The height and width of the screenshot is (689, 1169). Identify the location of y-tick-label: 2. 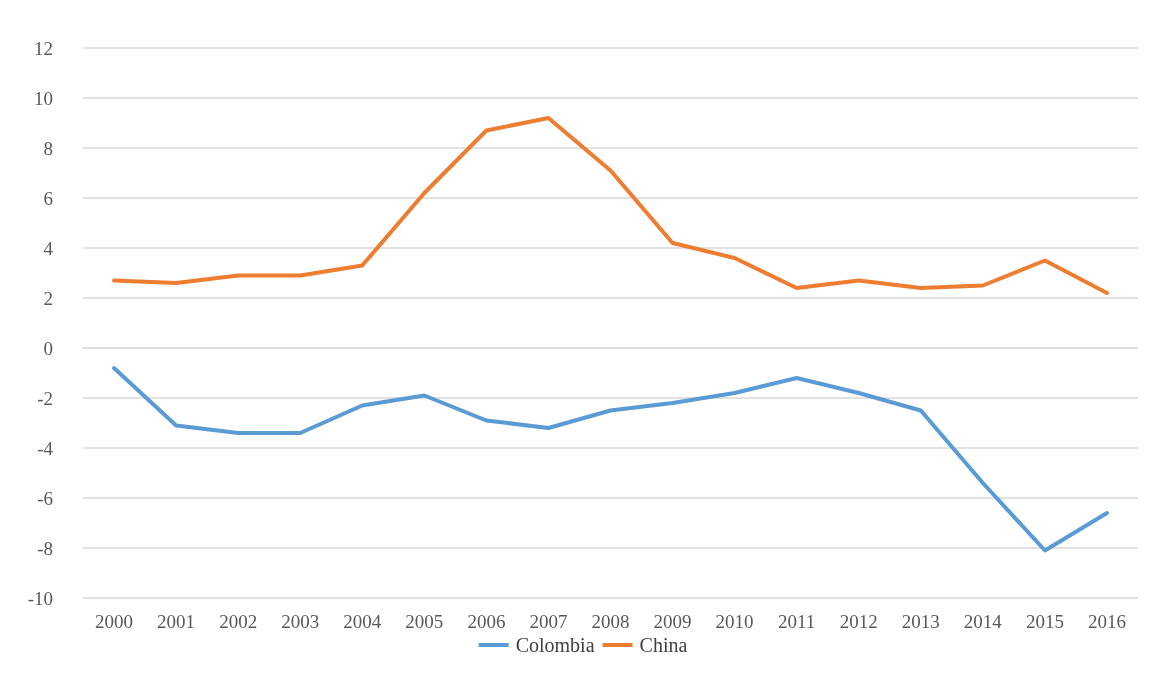
(48, 298).